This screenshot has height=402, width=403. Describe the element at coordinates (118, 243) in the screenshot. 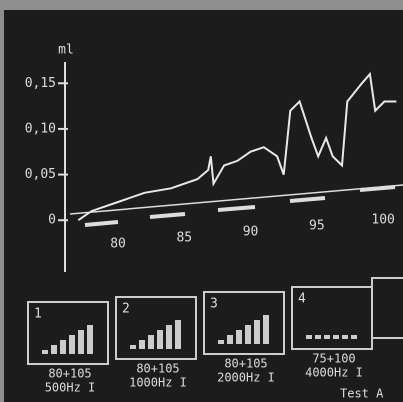

I see `x-tick-label: 80` at that location.